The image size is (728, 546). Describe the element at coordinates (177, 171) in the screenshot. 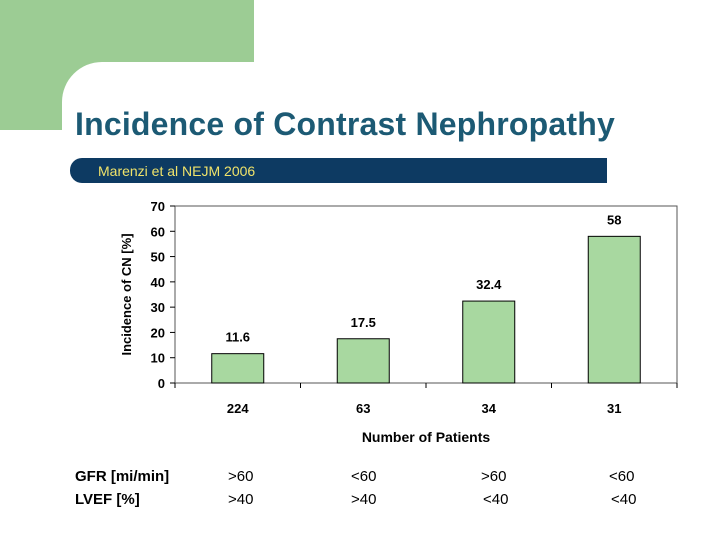

I see `citation-text: Marenzi et al NEJM 2006` at that location.